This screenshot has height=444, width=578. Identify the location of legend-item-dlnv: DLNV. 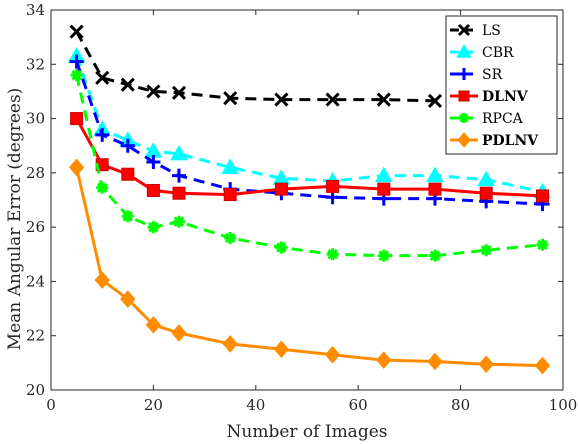
(489, 97).